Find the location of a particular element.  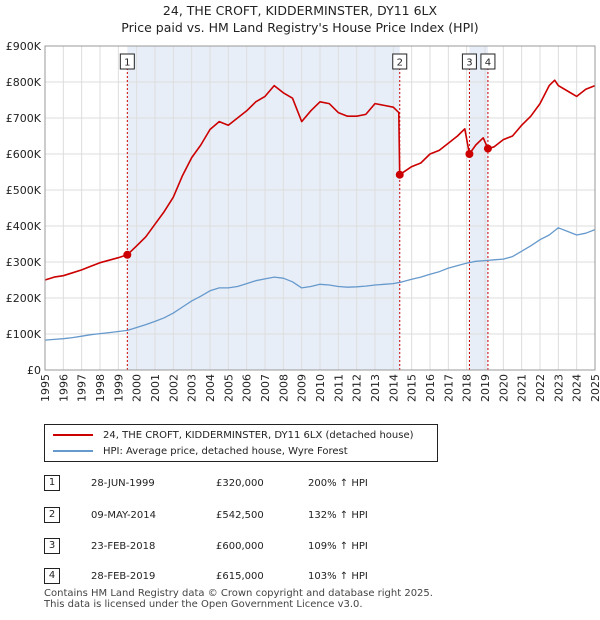

table-row: 3 23-FEB-2018 £600,000 109% ↑ HPI is located at coordinates (254, 547).